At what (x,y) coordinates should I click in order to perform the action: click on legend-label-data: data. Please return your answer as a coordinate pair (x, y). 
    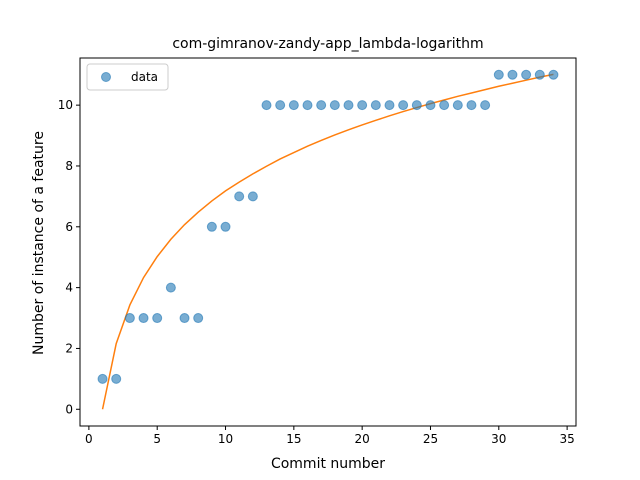
    Looking at the image, I should click on (144, 77).